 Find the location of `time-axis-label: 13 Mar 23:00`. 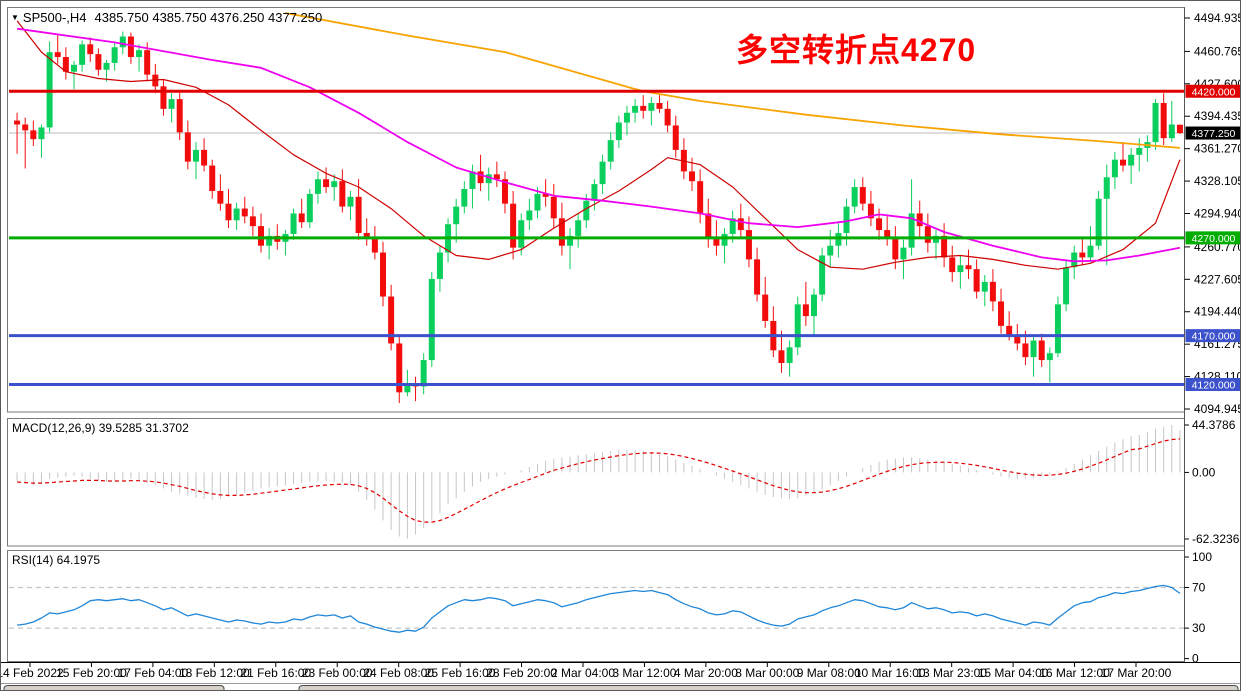

time-axis-label: 13 Mar 23:00 is located at coordinates (951, 673).